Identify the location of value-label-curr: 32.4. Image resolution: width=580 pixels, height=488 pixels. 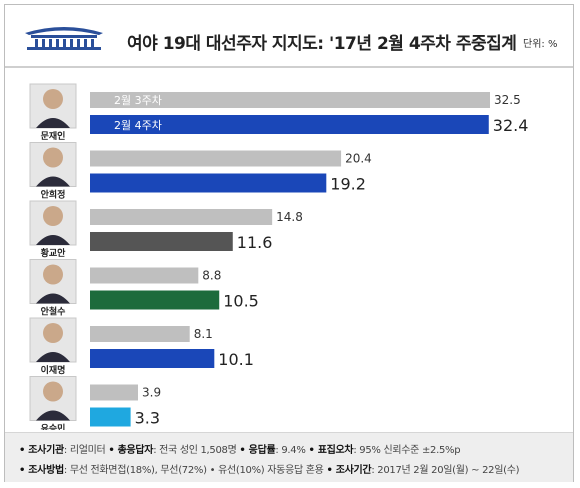
(511, 125).